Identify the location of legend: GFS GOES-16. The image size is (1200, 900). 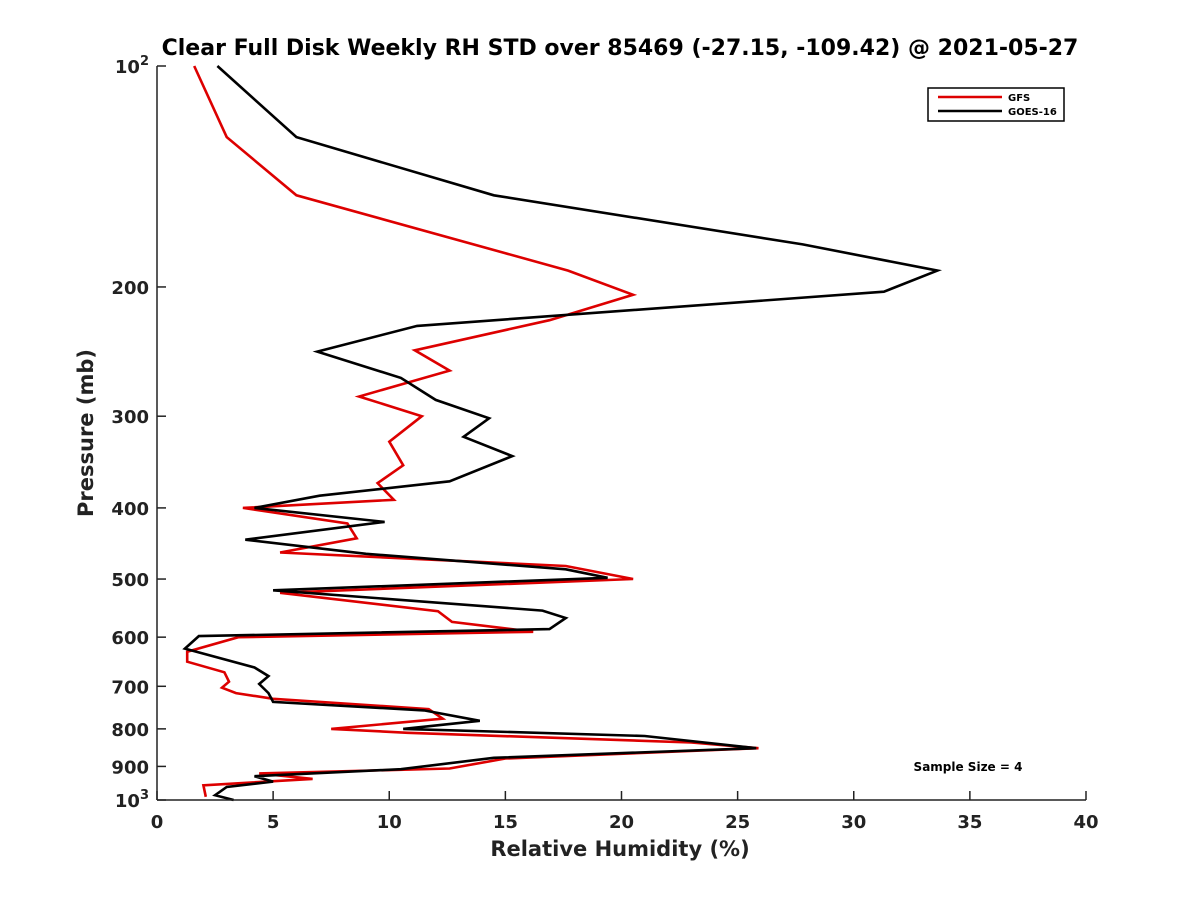
(996, 104).